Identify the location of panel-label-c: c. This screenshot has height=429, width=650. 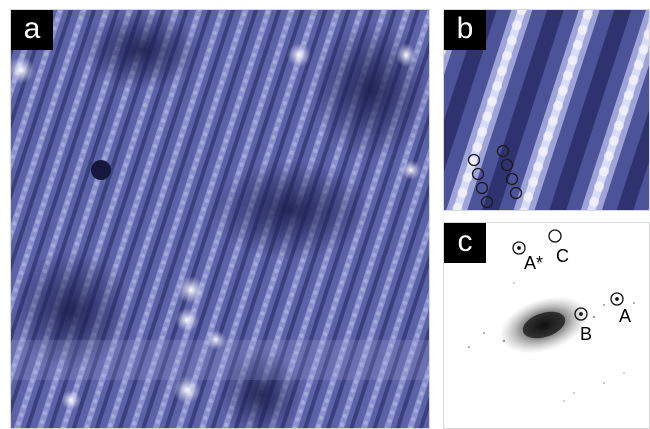
(465, 243).